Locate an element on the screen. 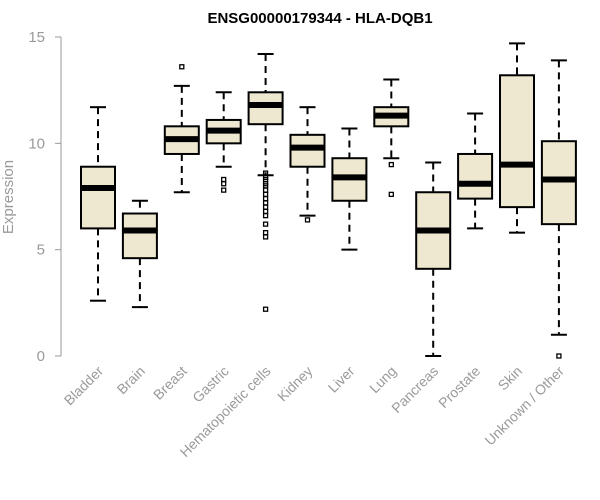 This screenshot has height=500, width=600. x-tick-label: Prostate is located at coordinates (459, 387).